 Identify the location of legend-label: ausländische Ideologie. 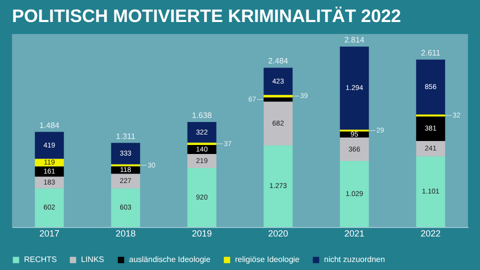
(170, 259).